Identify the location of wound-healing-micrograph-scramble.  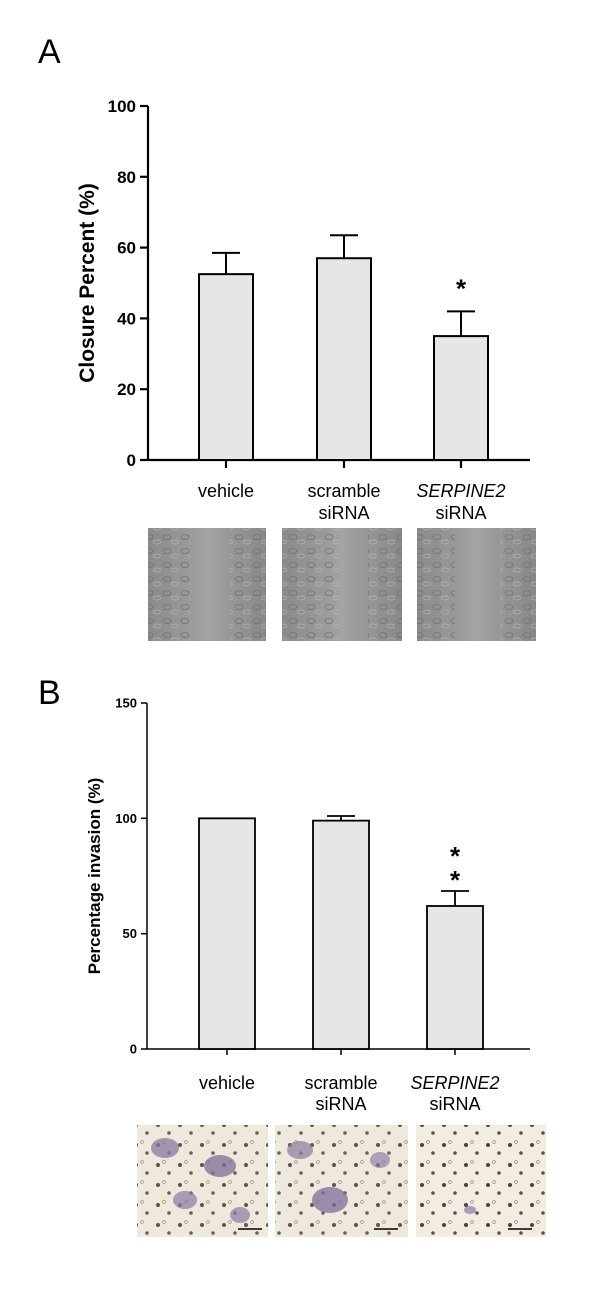
(342, 584).